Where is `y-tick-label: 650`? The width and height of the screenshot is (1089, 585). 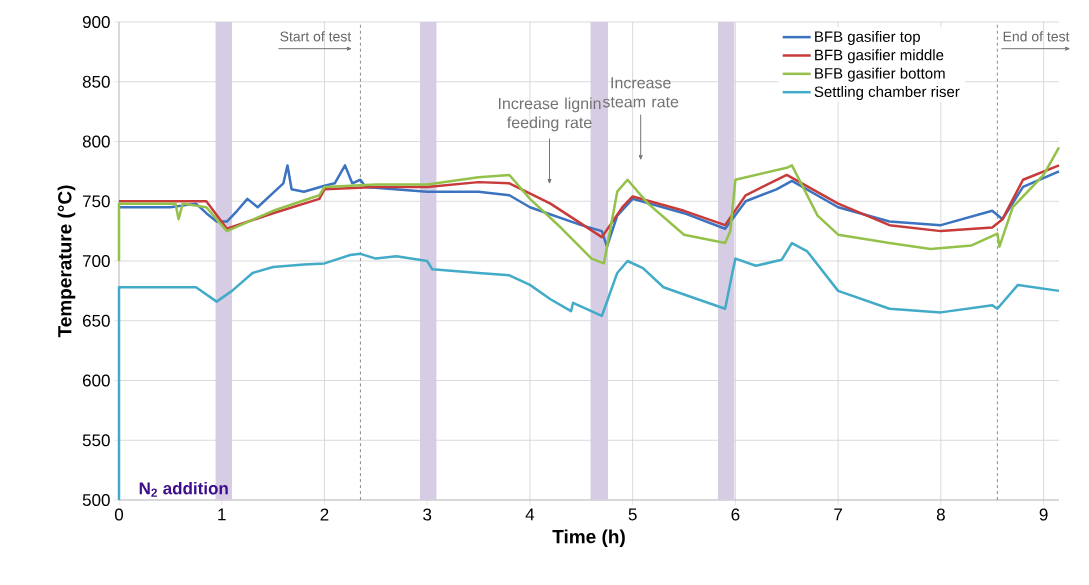 y-tick-label: 650 is located at coordinates (96, 320).